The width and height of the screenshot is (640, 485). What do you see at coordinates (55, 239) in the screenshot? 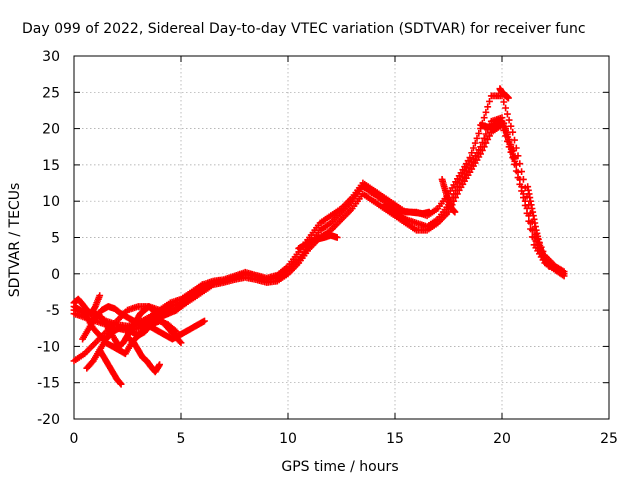
I see `y-tick-label: 5` at bounding box center [55, 239].